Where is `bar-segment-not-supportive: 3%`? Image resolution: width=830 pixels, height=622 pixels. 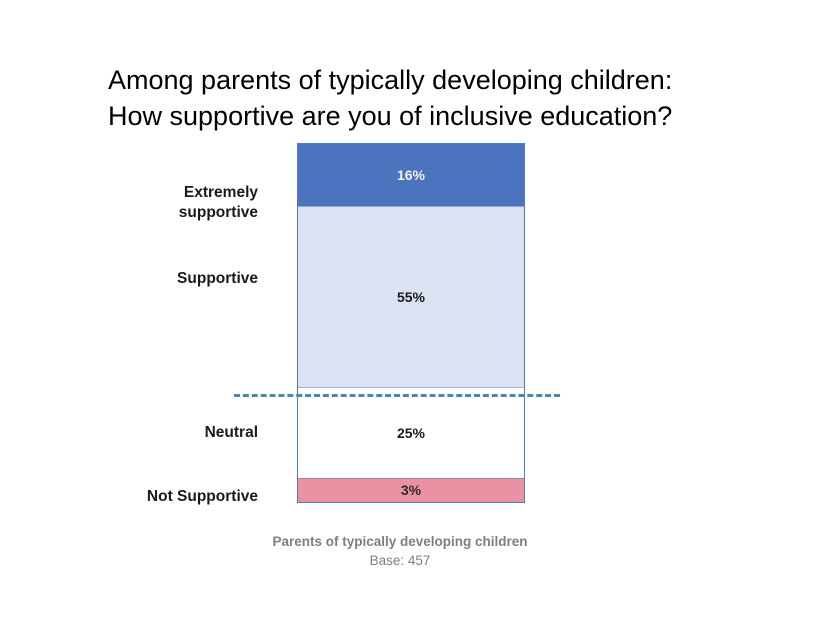 bar-segment-not-supportive: 3% is located at coordinates (411, 489).